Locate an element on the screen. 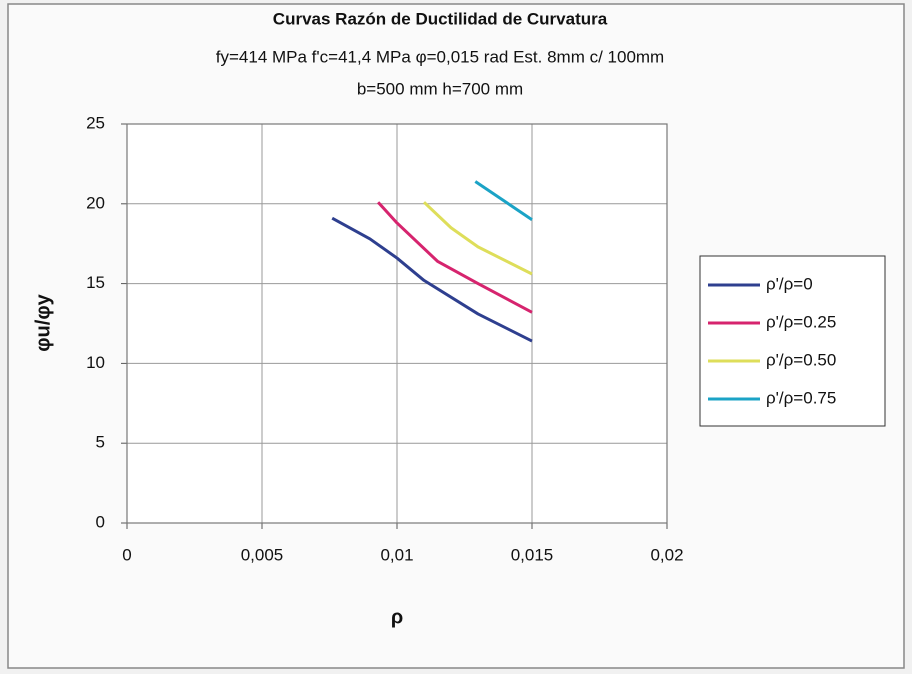  y-tick-label: 25 is located at coordinates (95, 122).